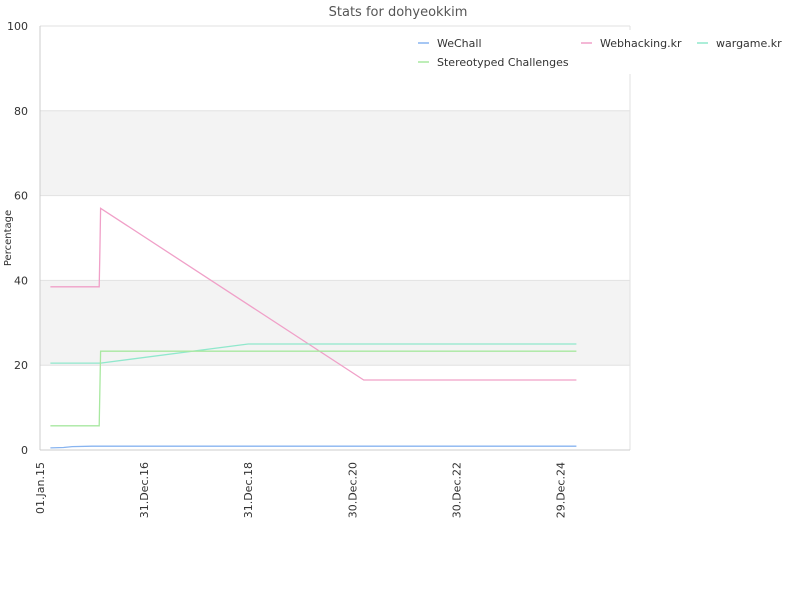  What do you see at coordinates (8, 238) in the screenshot?
I see `y-axis-label: Percentage` at bounding box center [8, 238].